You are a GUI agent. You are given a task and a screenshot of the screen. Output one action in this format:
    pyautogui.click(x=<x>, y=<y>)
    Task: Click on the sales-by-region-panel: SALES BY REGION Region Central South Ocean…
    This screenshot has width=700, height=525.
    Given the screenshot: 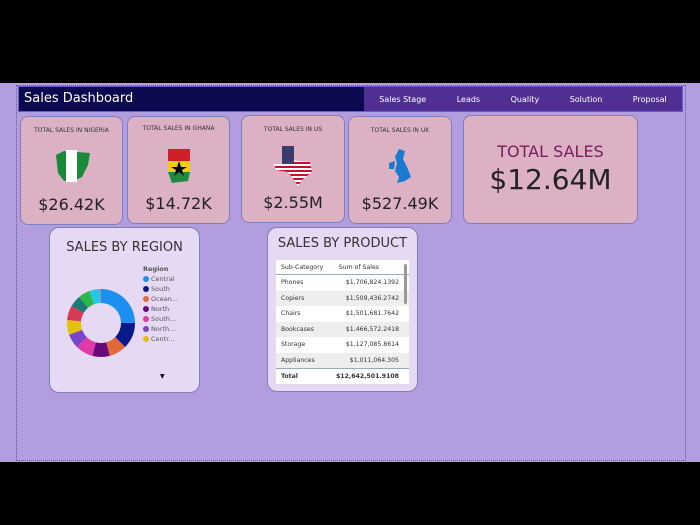 What is the action you would take?
    pyautogui.click(x=124, y=310)
    